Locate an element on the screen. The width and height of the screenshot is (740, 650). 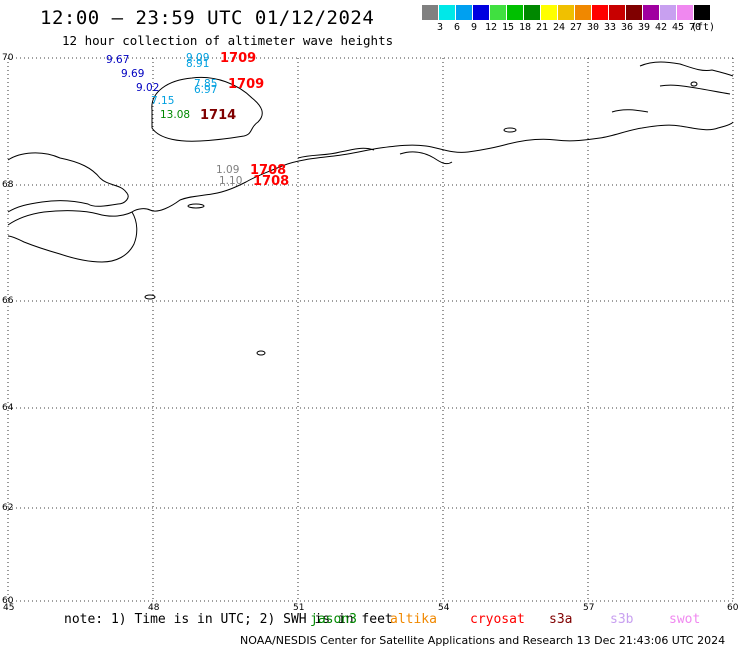
legend-bin-label: 24 is located at coordinates (559, 27).